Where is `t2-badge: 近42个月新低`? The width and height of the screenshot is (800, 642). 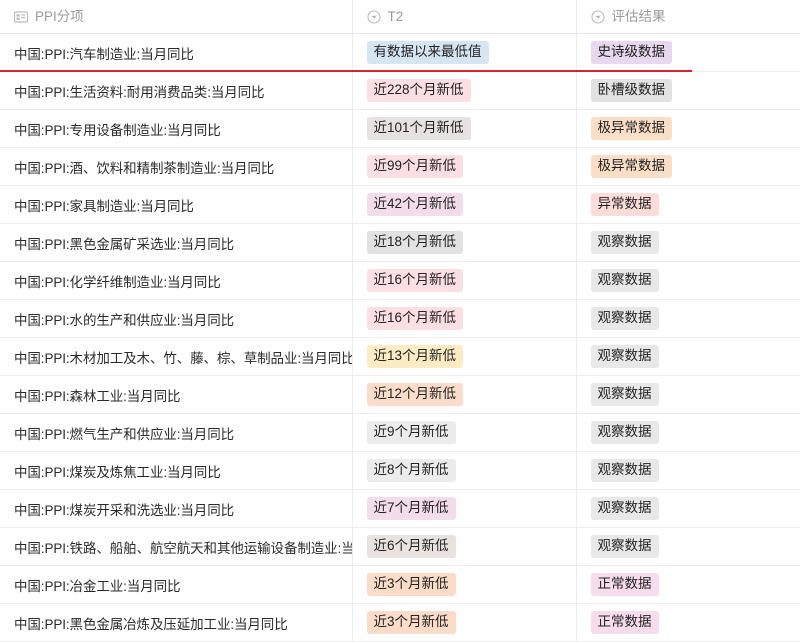
t2-badge: 近42个月新低 is located at coordinates (415, 204).